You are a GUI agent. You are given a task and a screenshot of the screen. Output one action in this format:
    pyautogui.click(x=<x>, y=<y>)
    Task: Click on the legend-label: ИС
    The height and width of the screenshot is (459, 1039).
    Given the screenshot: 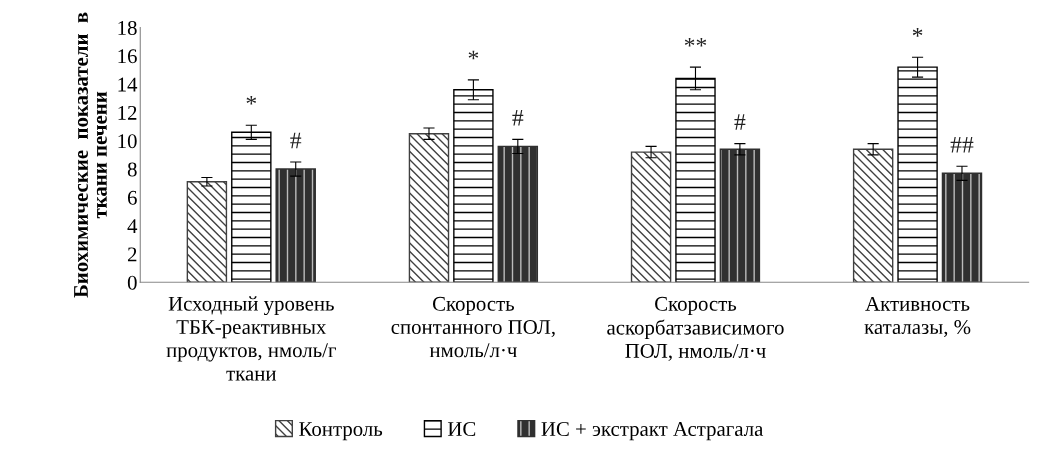 What is the action you would take?
    pyautogui.click(x=461, y=429)
    